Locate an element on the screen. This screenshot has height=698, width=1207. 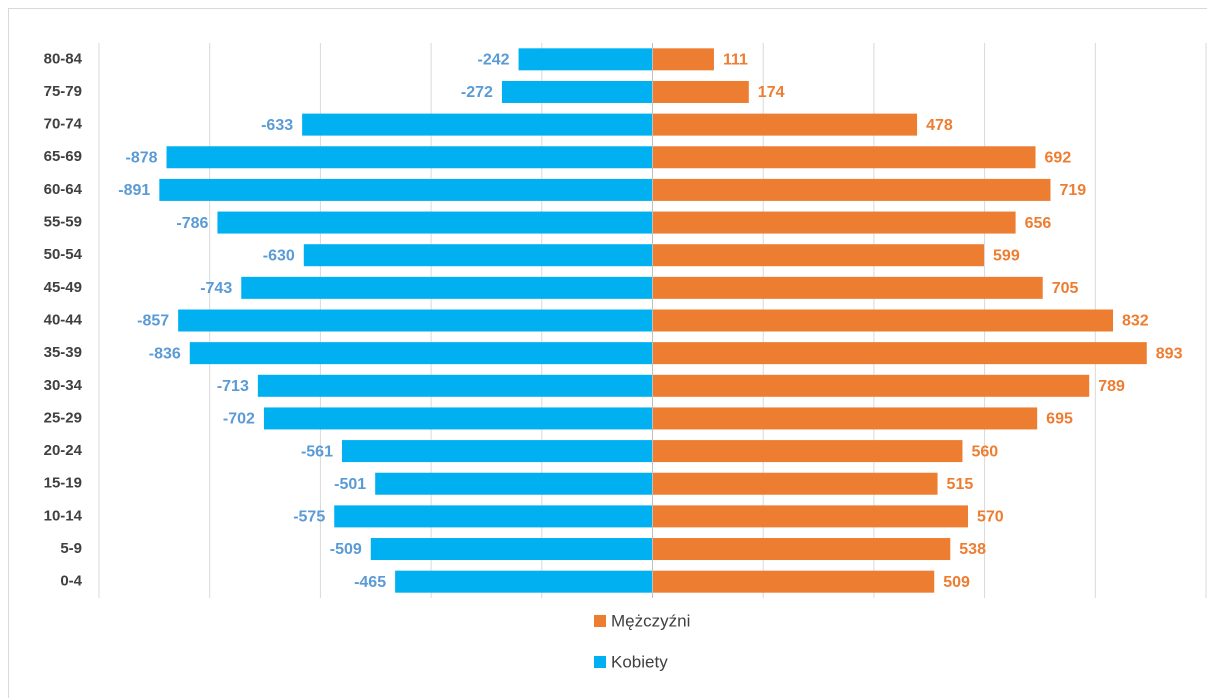
data-label: 692 is located at coordinates (1058, 157).